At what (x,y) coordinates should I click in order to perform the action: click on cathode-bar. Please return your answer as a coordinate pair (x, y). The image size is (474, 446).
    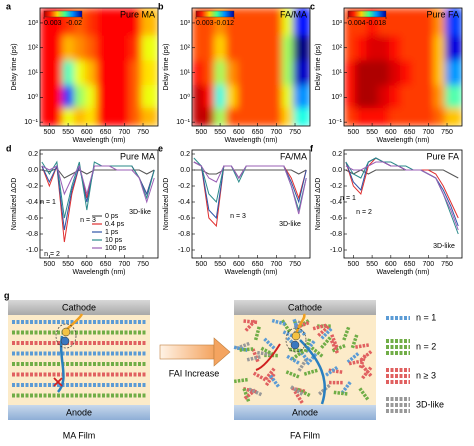
    Looking at the image, I should click on (305, 307).